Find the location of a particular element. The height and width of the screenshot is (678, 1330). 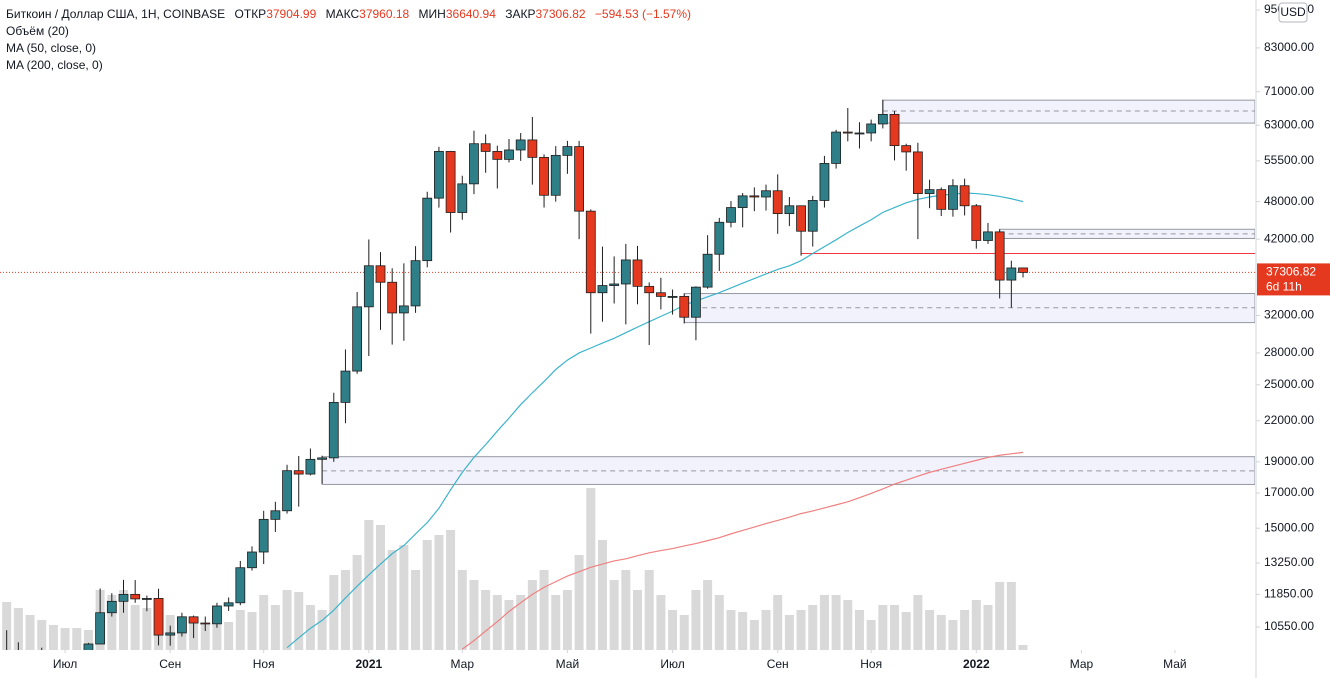

open-value: 37904.99 is located at coordinates (291, 14).